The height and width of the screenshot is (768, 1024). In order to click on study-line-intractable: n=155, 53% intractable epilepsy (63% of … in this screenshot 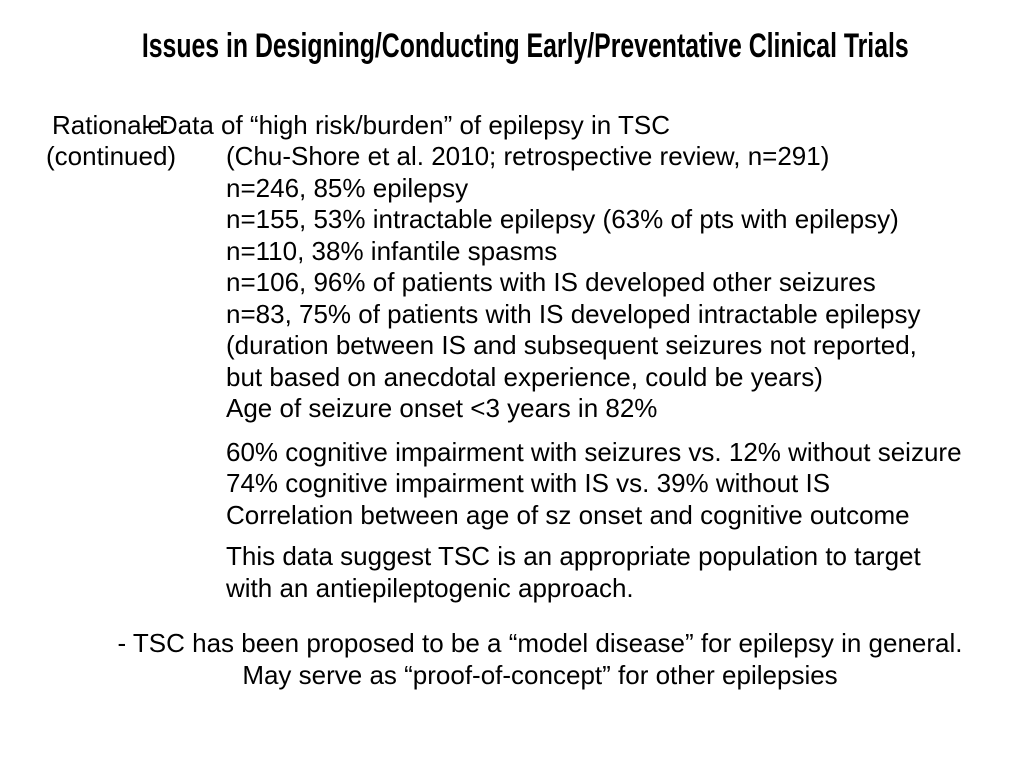, I will do `click(562, 219)`.